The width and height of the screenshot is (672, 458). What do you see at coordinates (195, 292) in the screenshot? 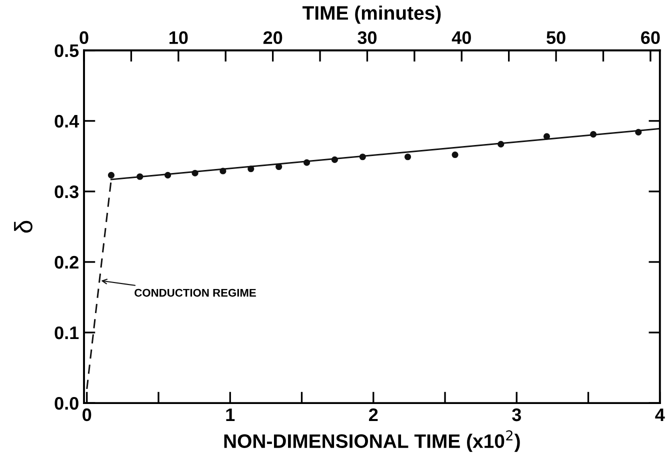
I see `annotation: CONDUCTION REGIME` at bounding box center [195, 292].